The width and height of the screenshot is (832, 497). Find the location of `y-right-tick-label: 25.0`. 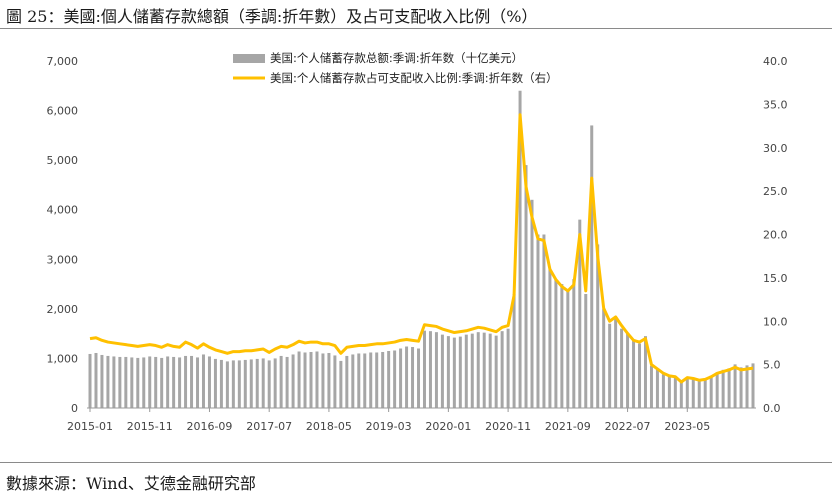

y-right-tick-label: 25.0 is located at coordinates (775, 191).